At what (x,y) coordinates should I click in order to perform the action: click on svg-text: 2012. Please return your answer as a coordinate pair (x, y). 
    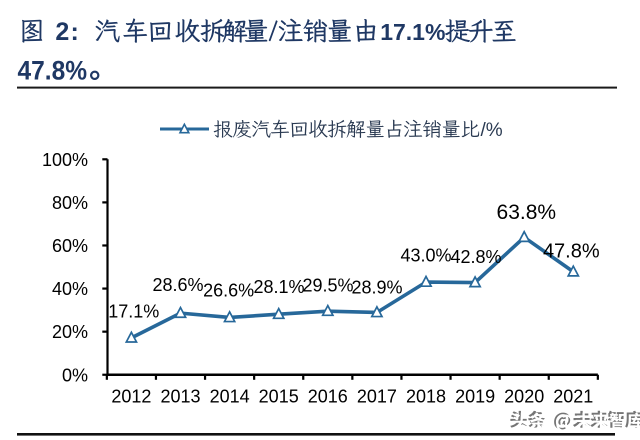
    Looking at the image, I should click on (131, 397).